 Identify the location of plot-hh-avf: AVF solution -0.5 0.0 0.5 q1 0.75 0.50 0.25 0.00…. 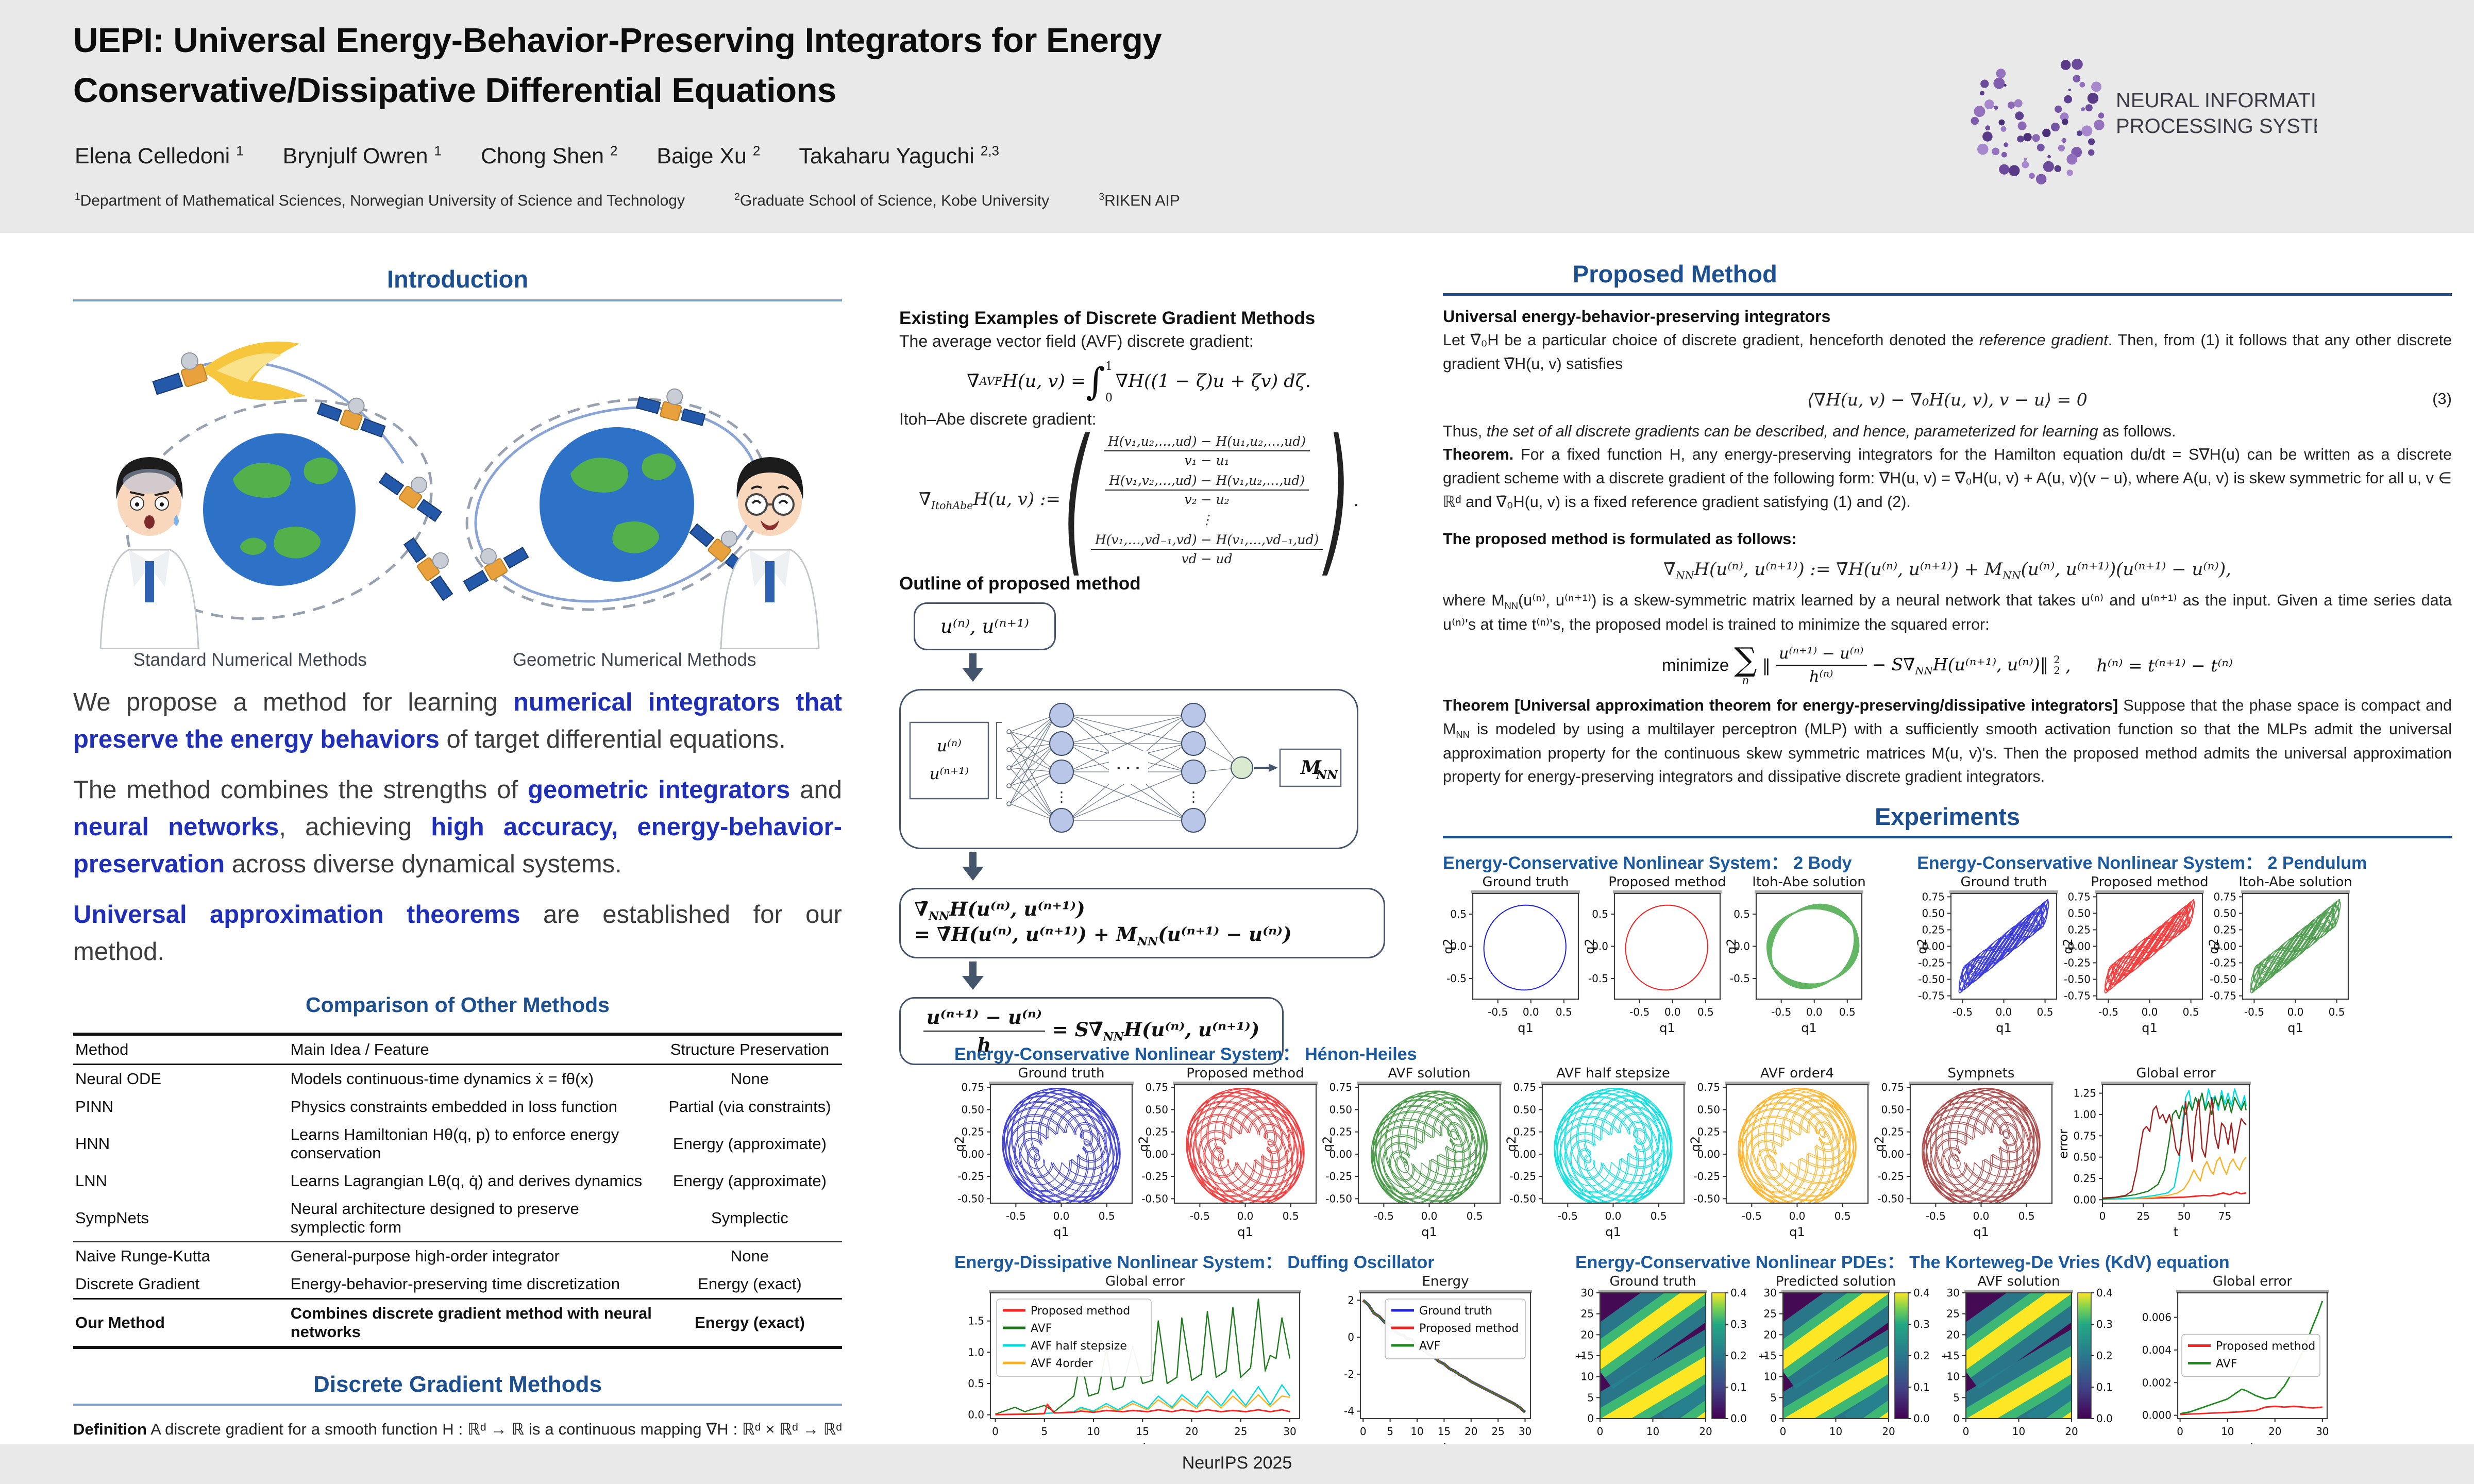
(1413, 1155).